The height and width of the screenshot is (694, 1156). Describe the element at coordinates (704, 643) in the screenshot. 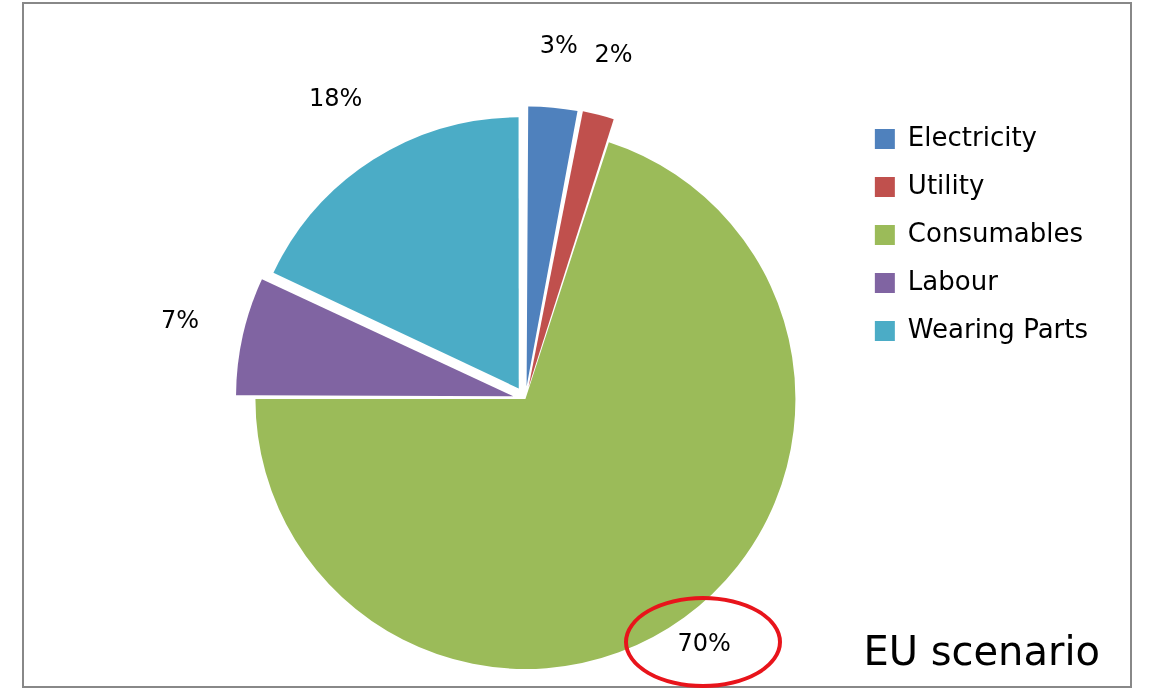

I see `data-label: 70%` at that location.